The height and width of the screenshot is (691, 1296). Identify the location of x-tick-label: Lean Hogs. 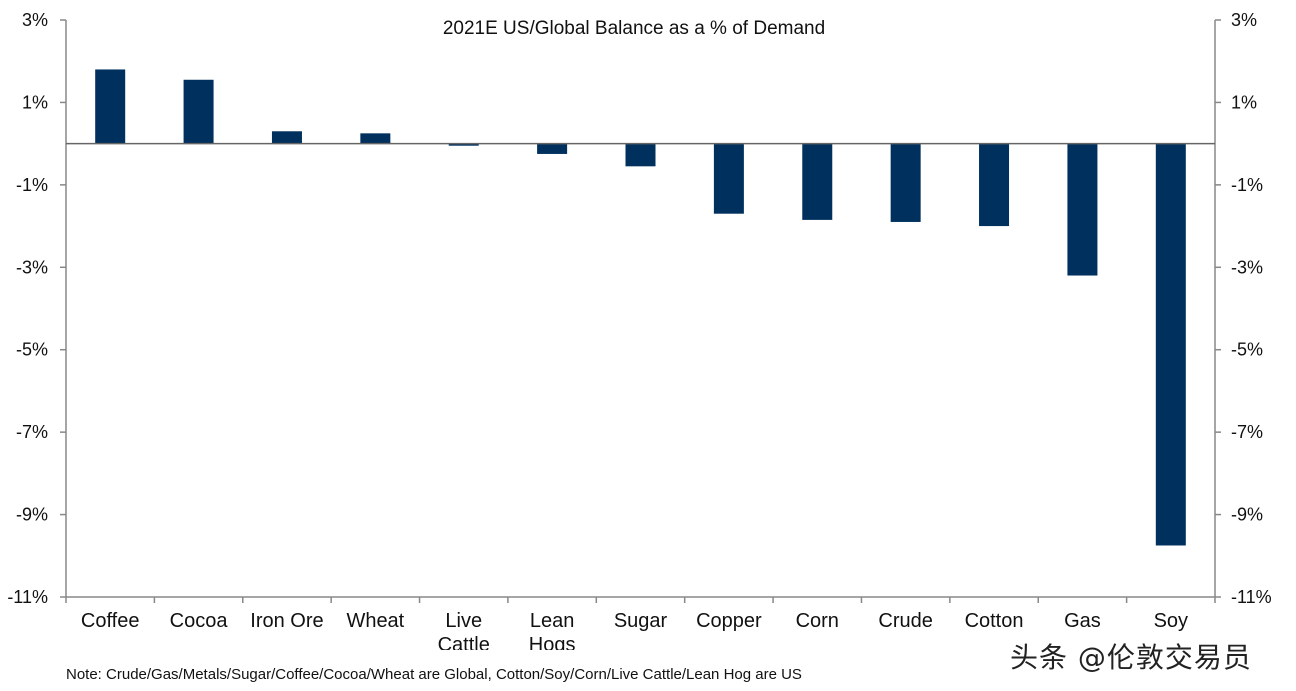
(552, 630).